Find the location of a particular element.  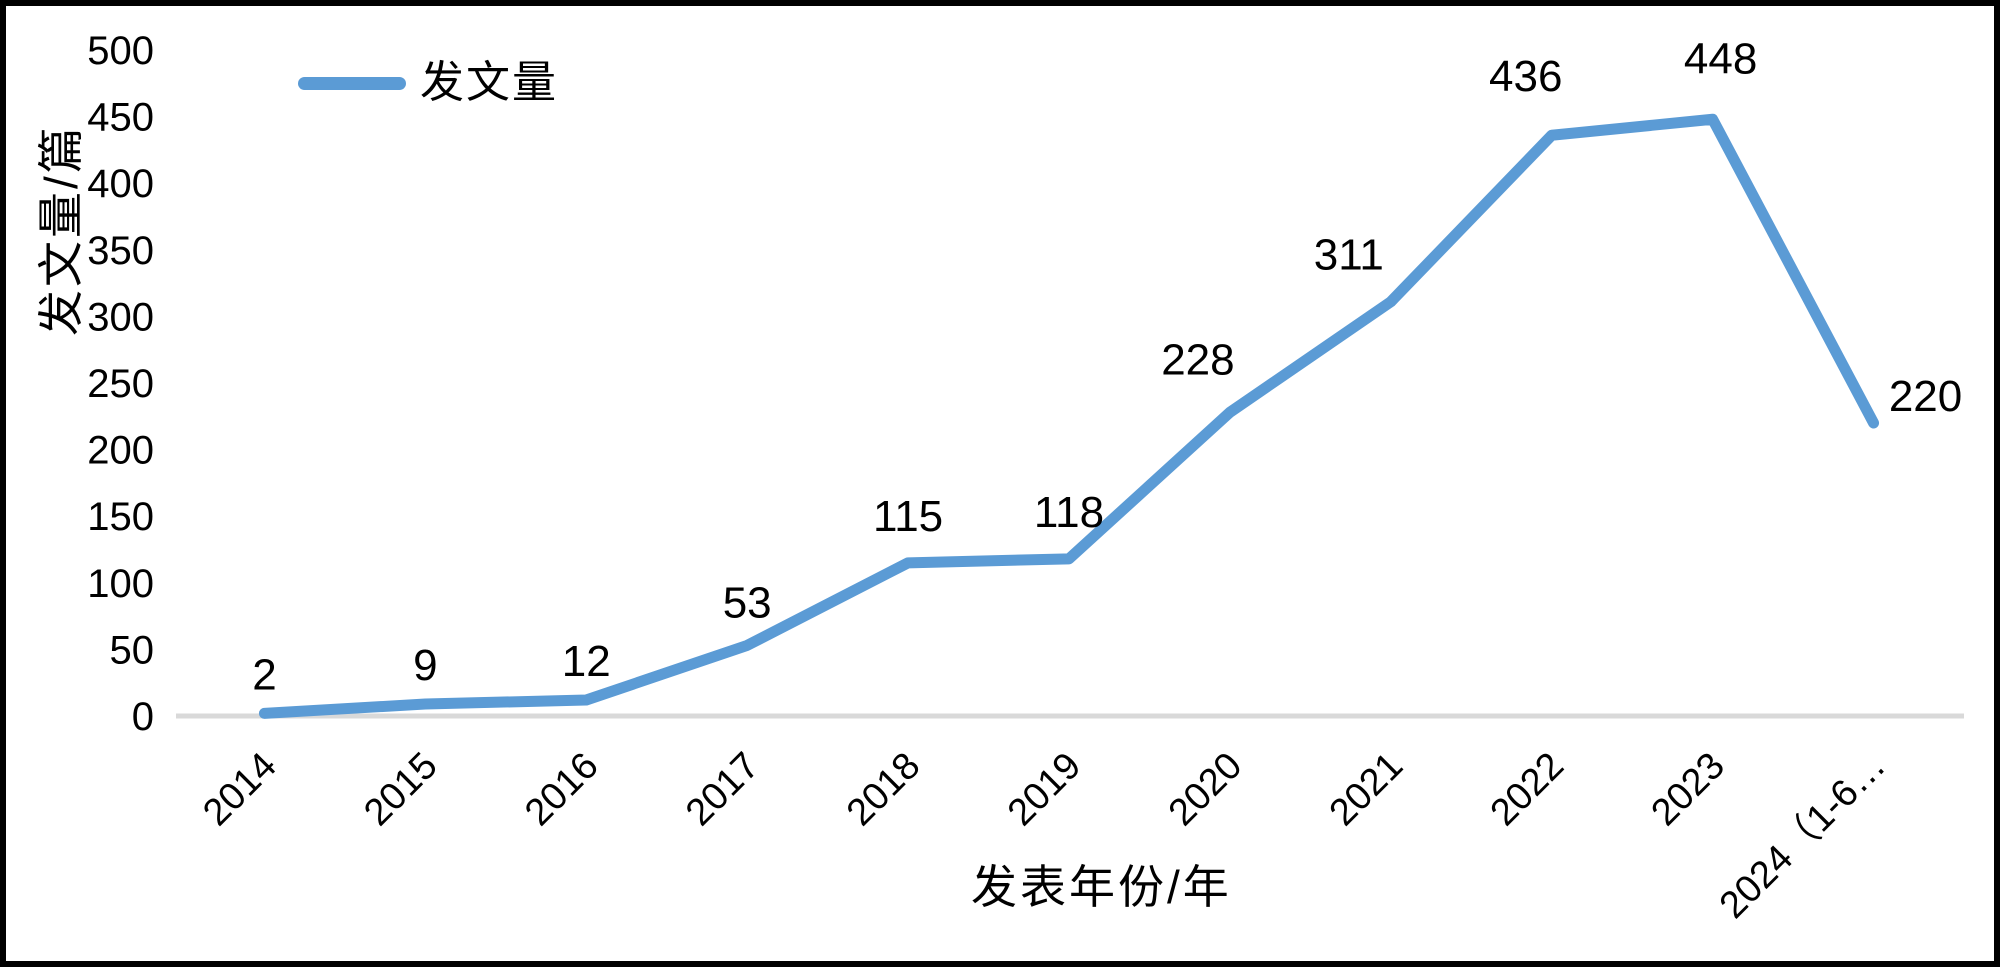

data-point-label: 118 is located at coordinates (1069, 512).